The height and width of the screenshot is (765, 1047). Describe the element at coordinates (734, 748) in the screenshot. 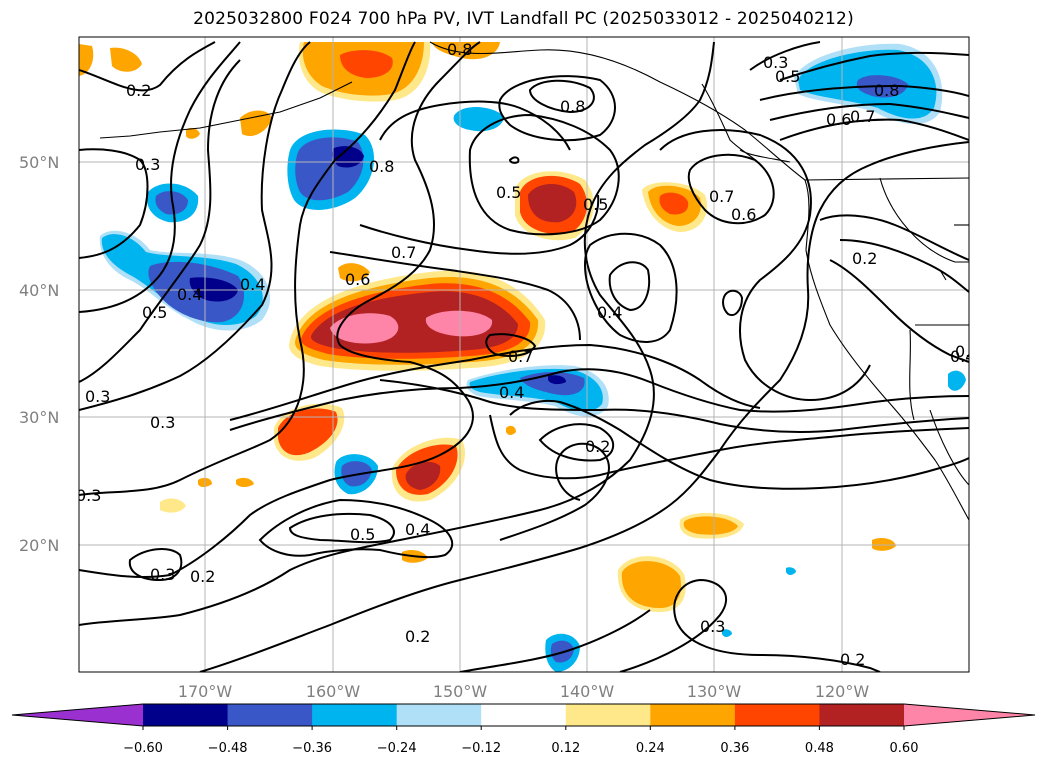

I see `colorbar-tick-label: 0.36` at that location.